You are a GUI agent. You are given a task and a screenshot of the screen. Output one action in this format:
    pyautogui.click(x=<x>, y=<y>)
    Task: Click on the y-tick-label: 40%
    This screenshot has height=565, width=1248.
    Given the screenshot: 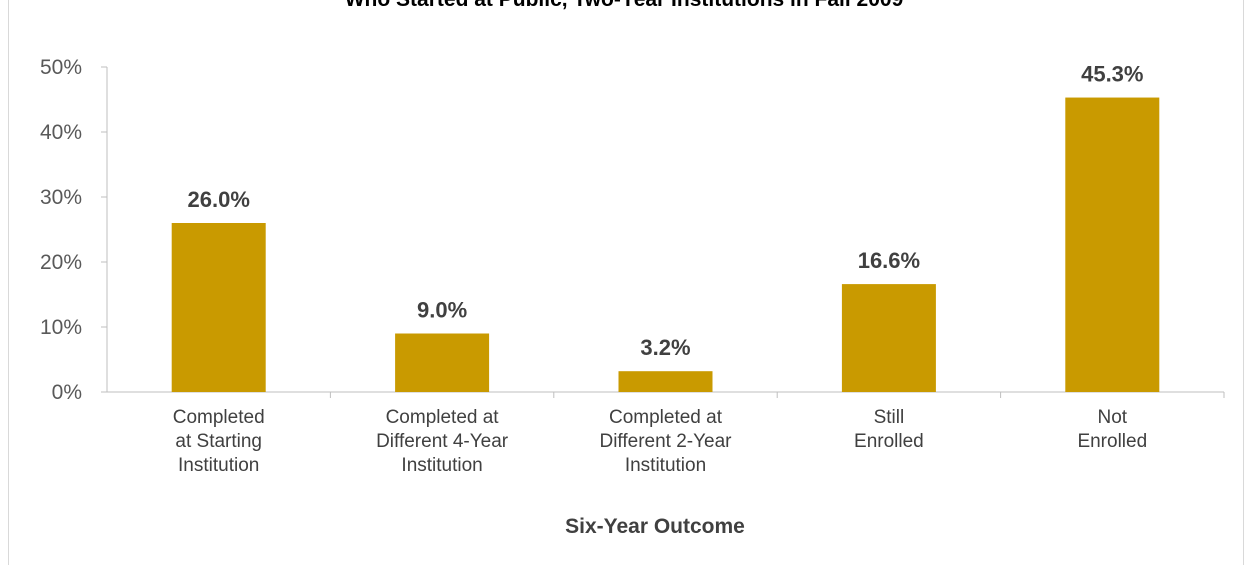 What is the action you would take?
    pyautogui.click(x=61, y=132)
    